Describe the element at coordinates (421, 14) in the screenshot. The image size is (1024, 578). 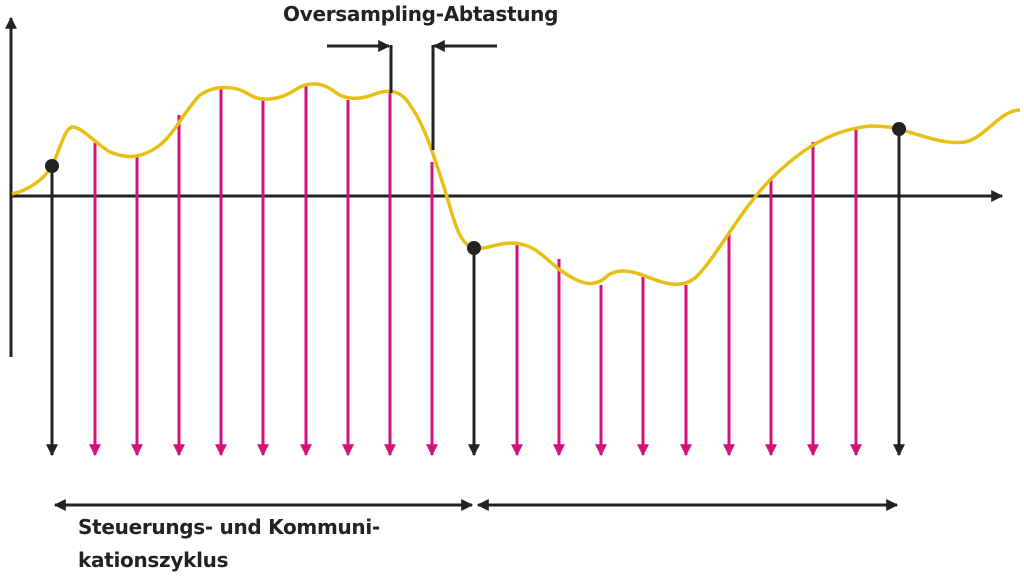
I see `diagram-title: Oversampling-Abtastung` at that location.